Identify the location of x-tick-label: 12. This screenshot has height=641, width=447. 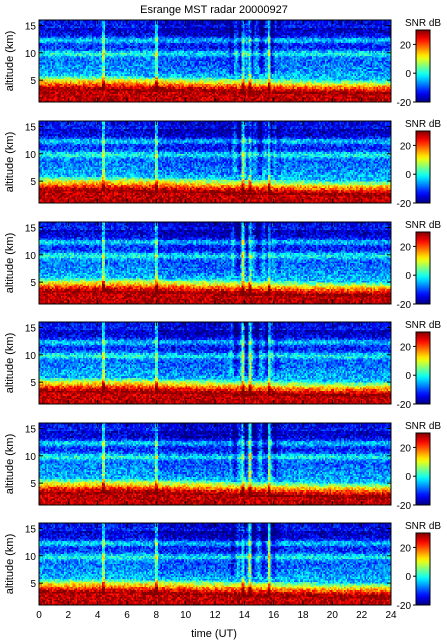
(215, 615).